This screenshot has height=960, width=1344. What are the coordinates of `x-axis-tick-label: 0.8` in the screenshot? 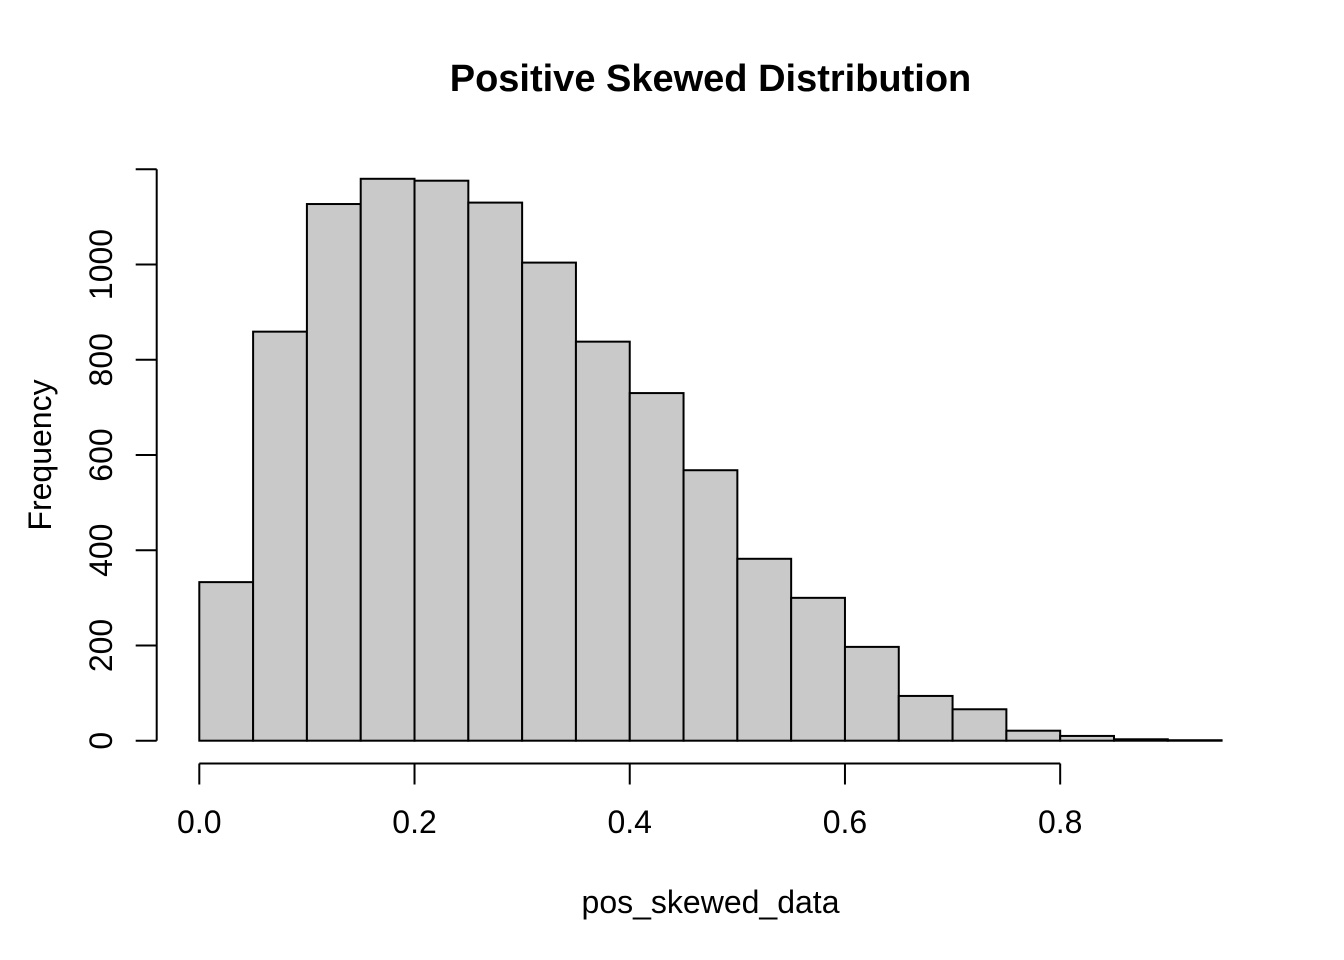 It's located at (1060, 822).